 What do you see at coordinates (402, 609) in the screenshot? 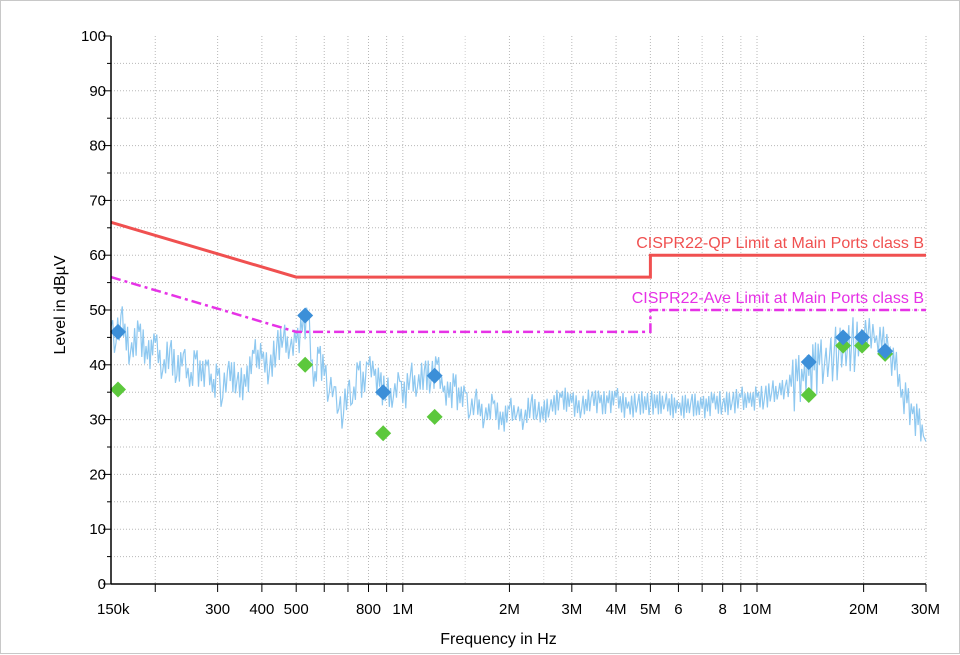
I see `x-tick-label: 1M` at bounding box center [402, 609].